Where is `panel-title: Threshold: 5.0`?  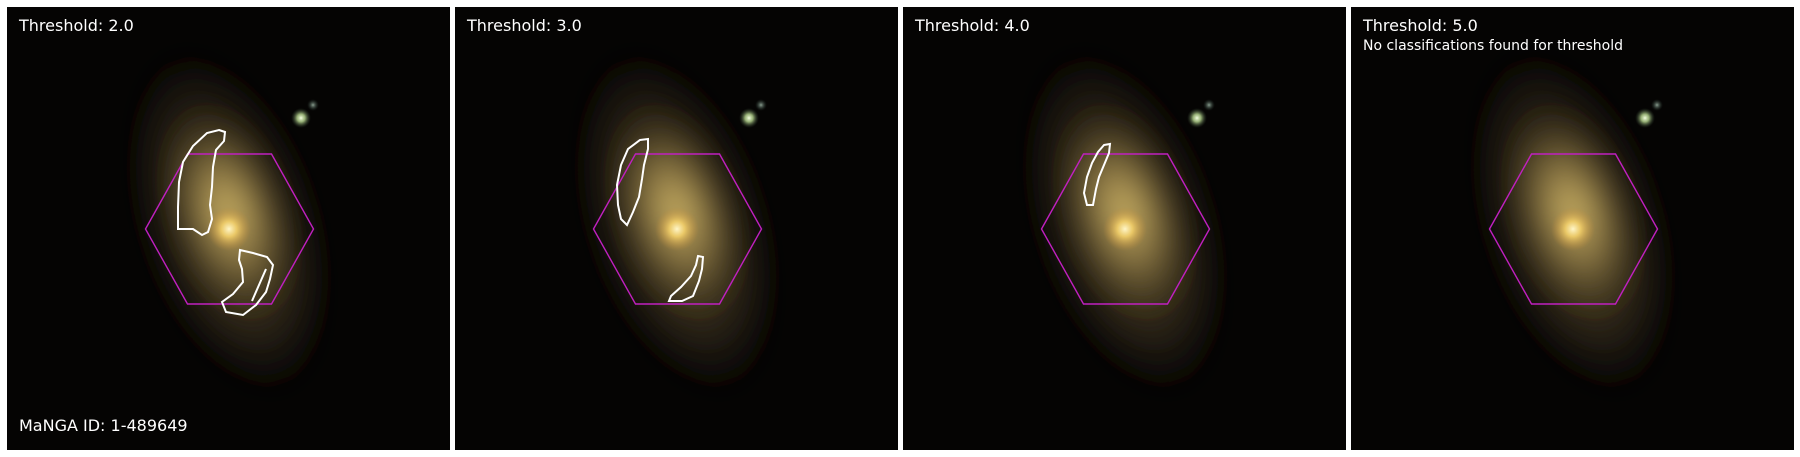 panel-title: Threshold: 5.0 is located at coordinates (1420, 25).